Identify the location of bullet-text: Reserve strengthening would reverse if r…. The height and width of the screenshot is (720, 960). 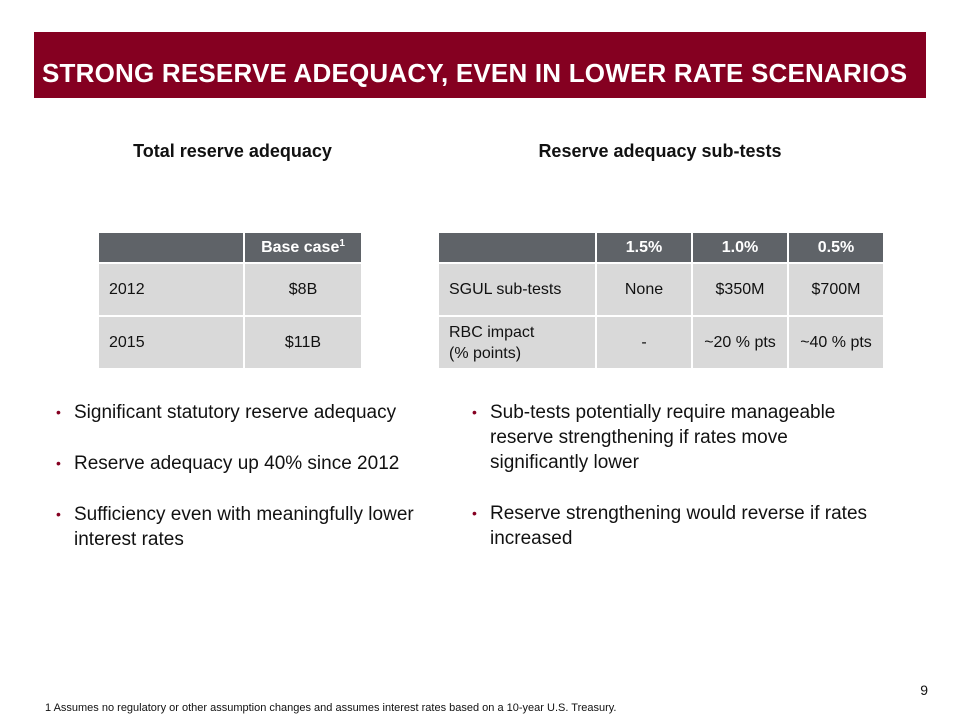
(679, 526).